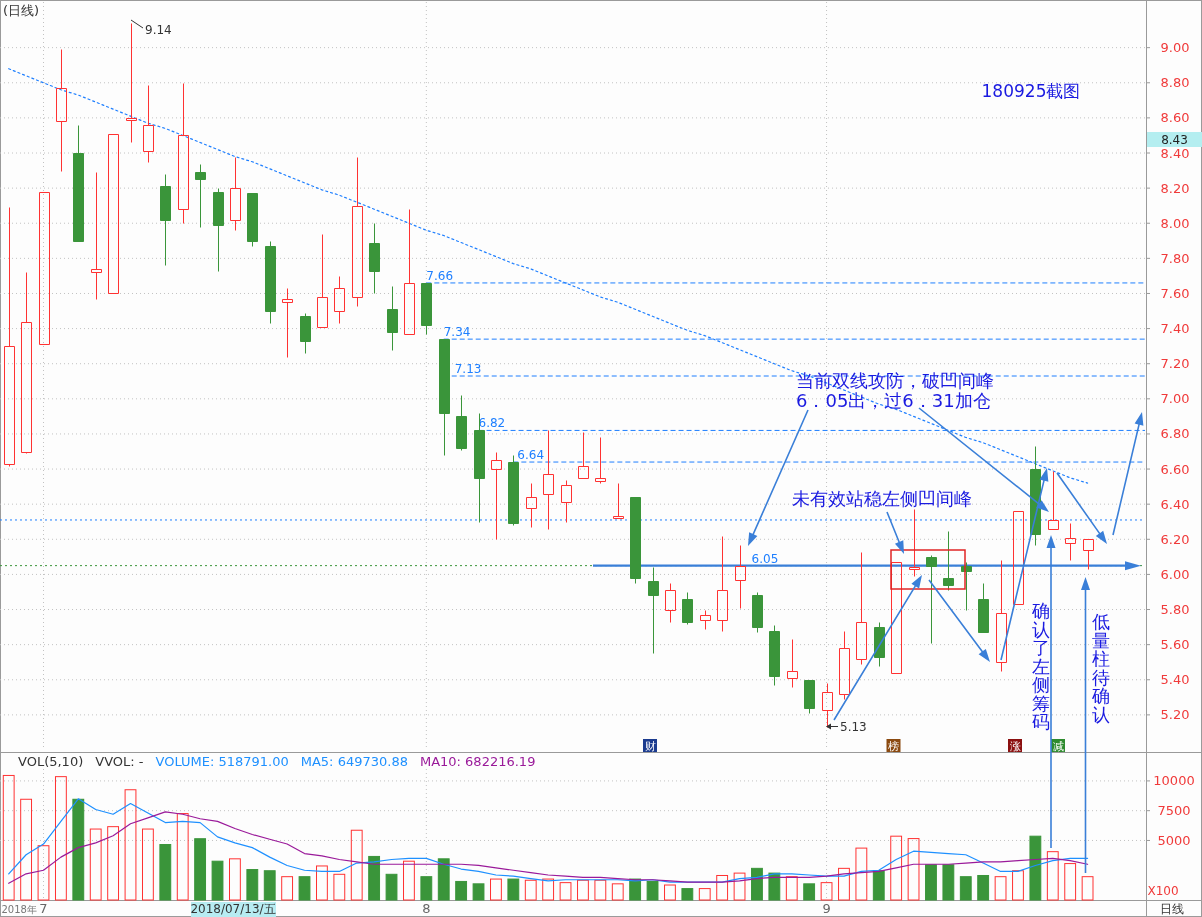 The image size is (1202, 917). I want to click on y-tick-label: 5.80, so click(1175, 610).